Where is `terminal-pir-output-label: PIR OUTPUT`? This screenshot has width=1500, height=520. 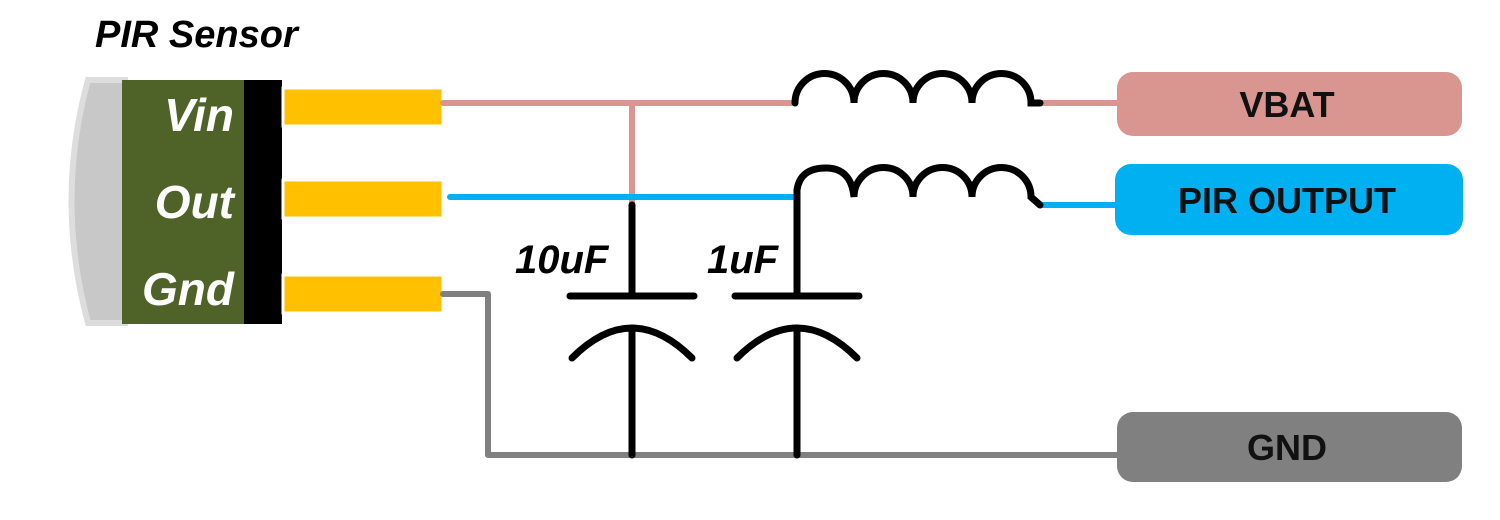 terminal-pir-output-label: PIR OUTPUT is located at coordinates (1287, 200).